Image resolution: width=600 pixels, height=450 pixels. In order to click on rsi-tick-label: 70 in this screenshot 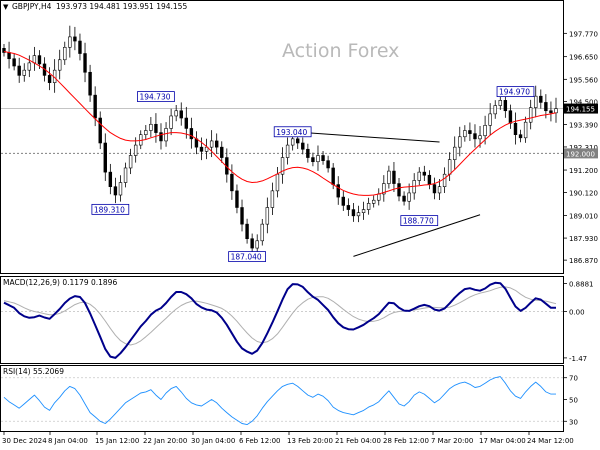, I will do `click(573, 379)`.